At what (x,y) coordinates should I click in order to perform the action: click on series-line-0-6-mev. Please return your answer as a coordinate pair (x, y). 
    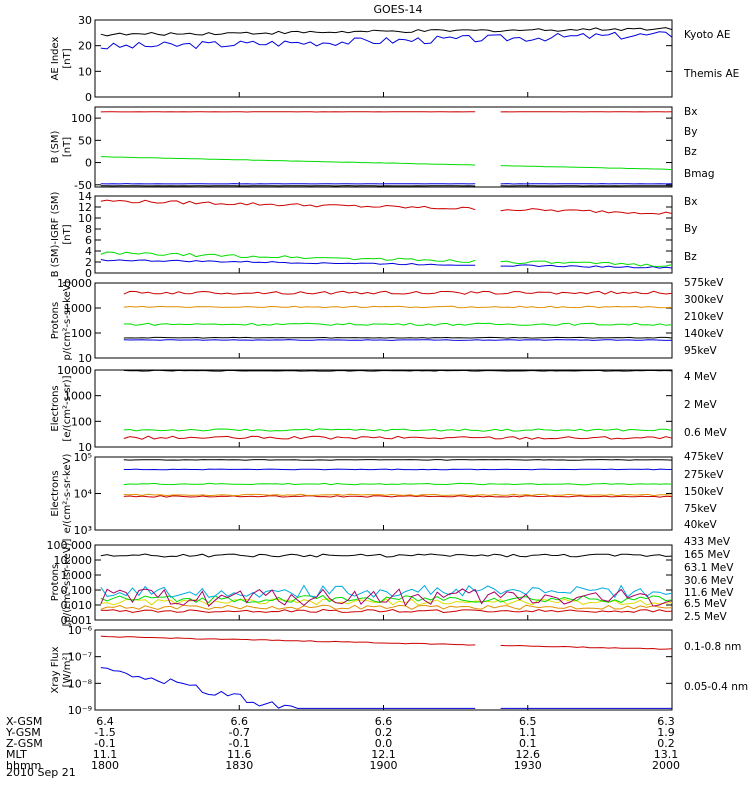
    Looking at the image, I should click on (398, 370).